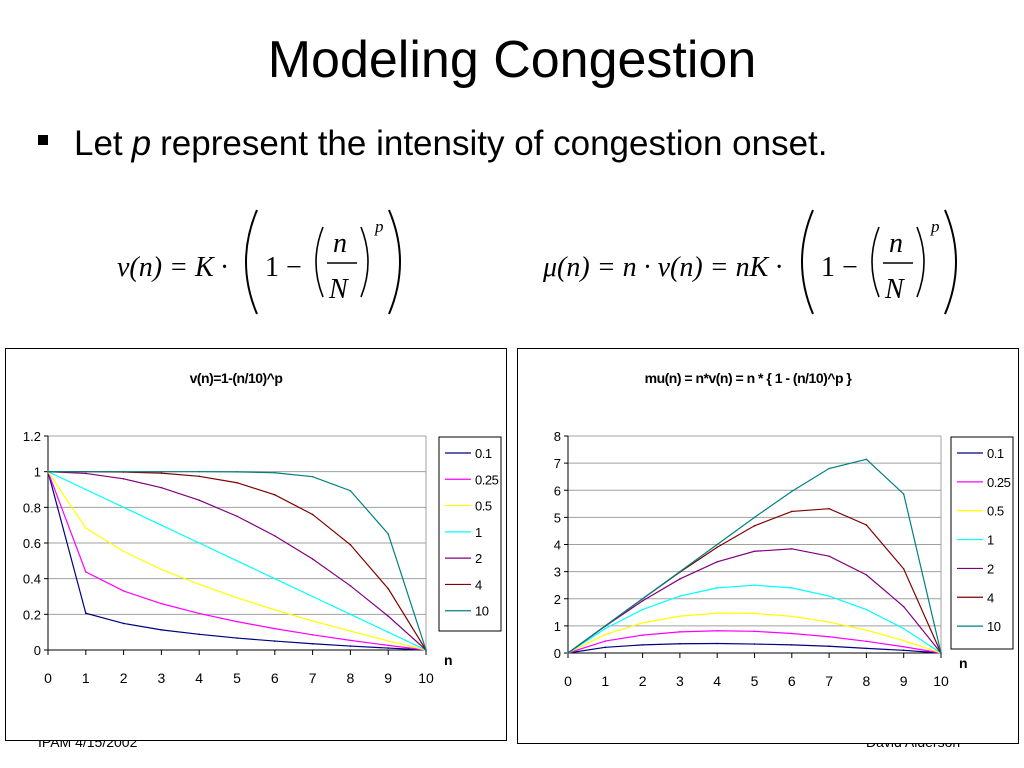 The height and width of the screenshot is (768, 1024). What do you see at coordinates (32, 579) in the screenshot?
I see `y-tick-label: 0.4` at bounding box center [32, 579].